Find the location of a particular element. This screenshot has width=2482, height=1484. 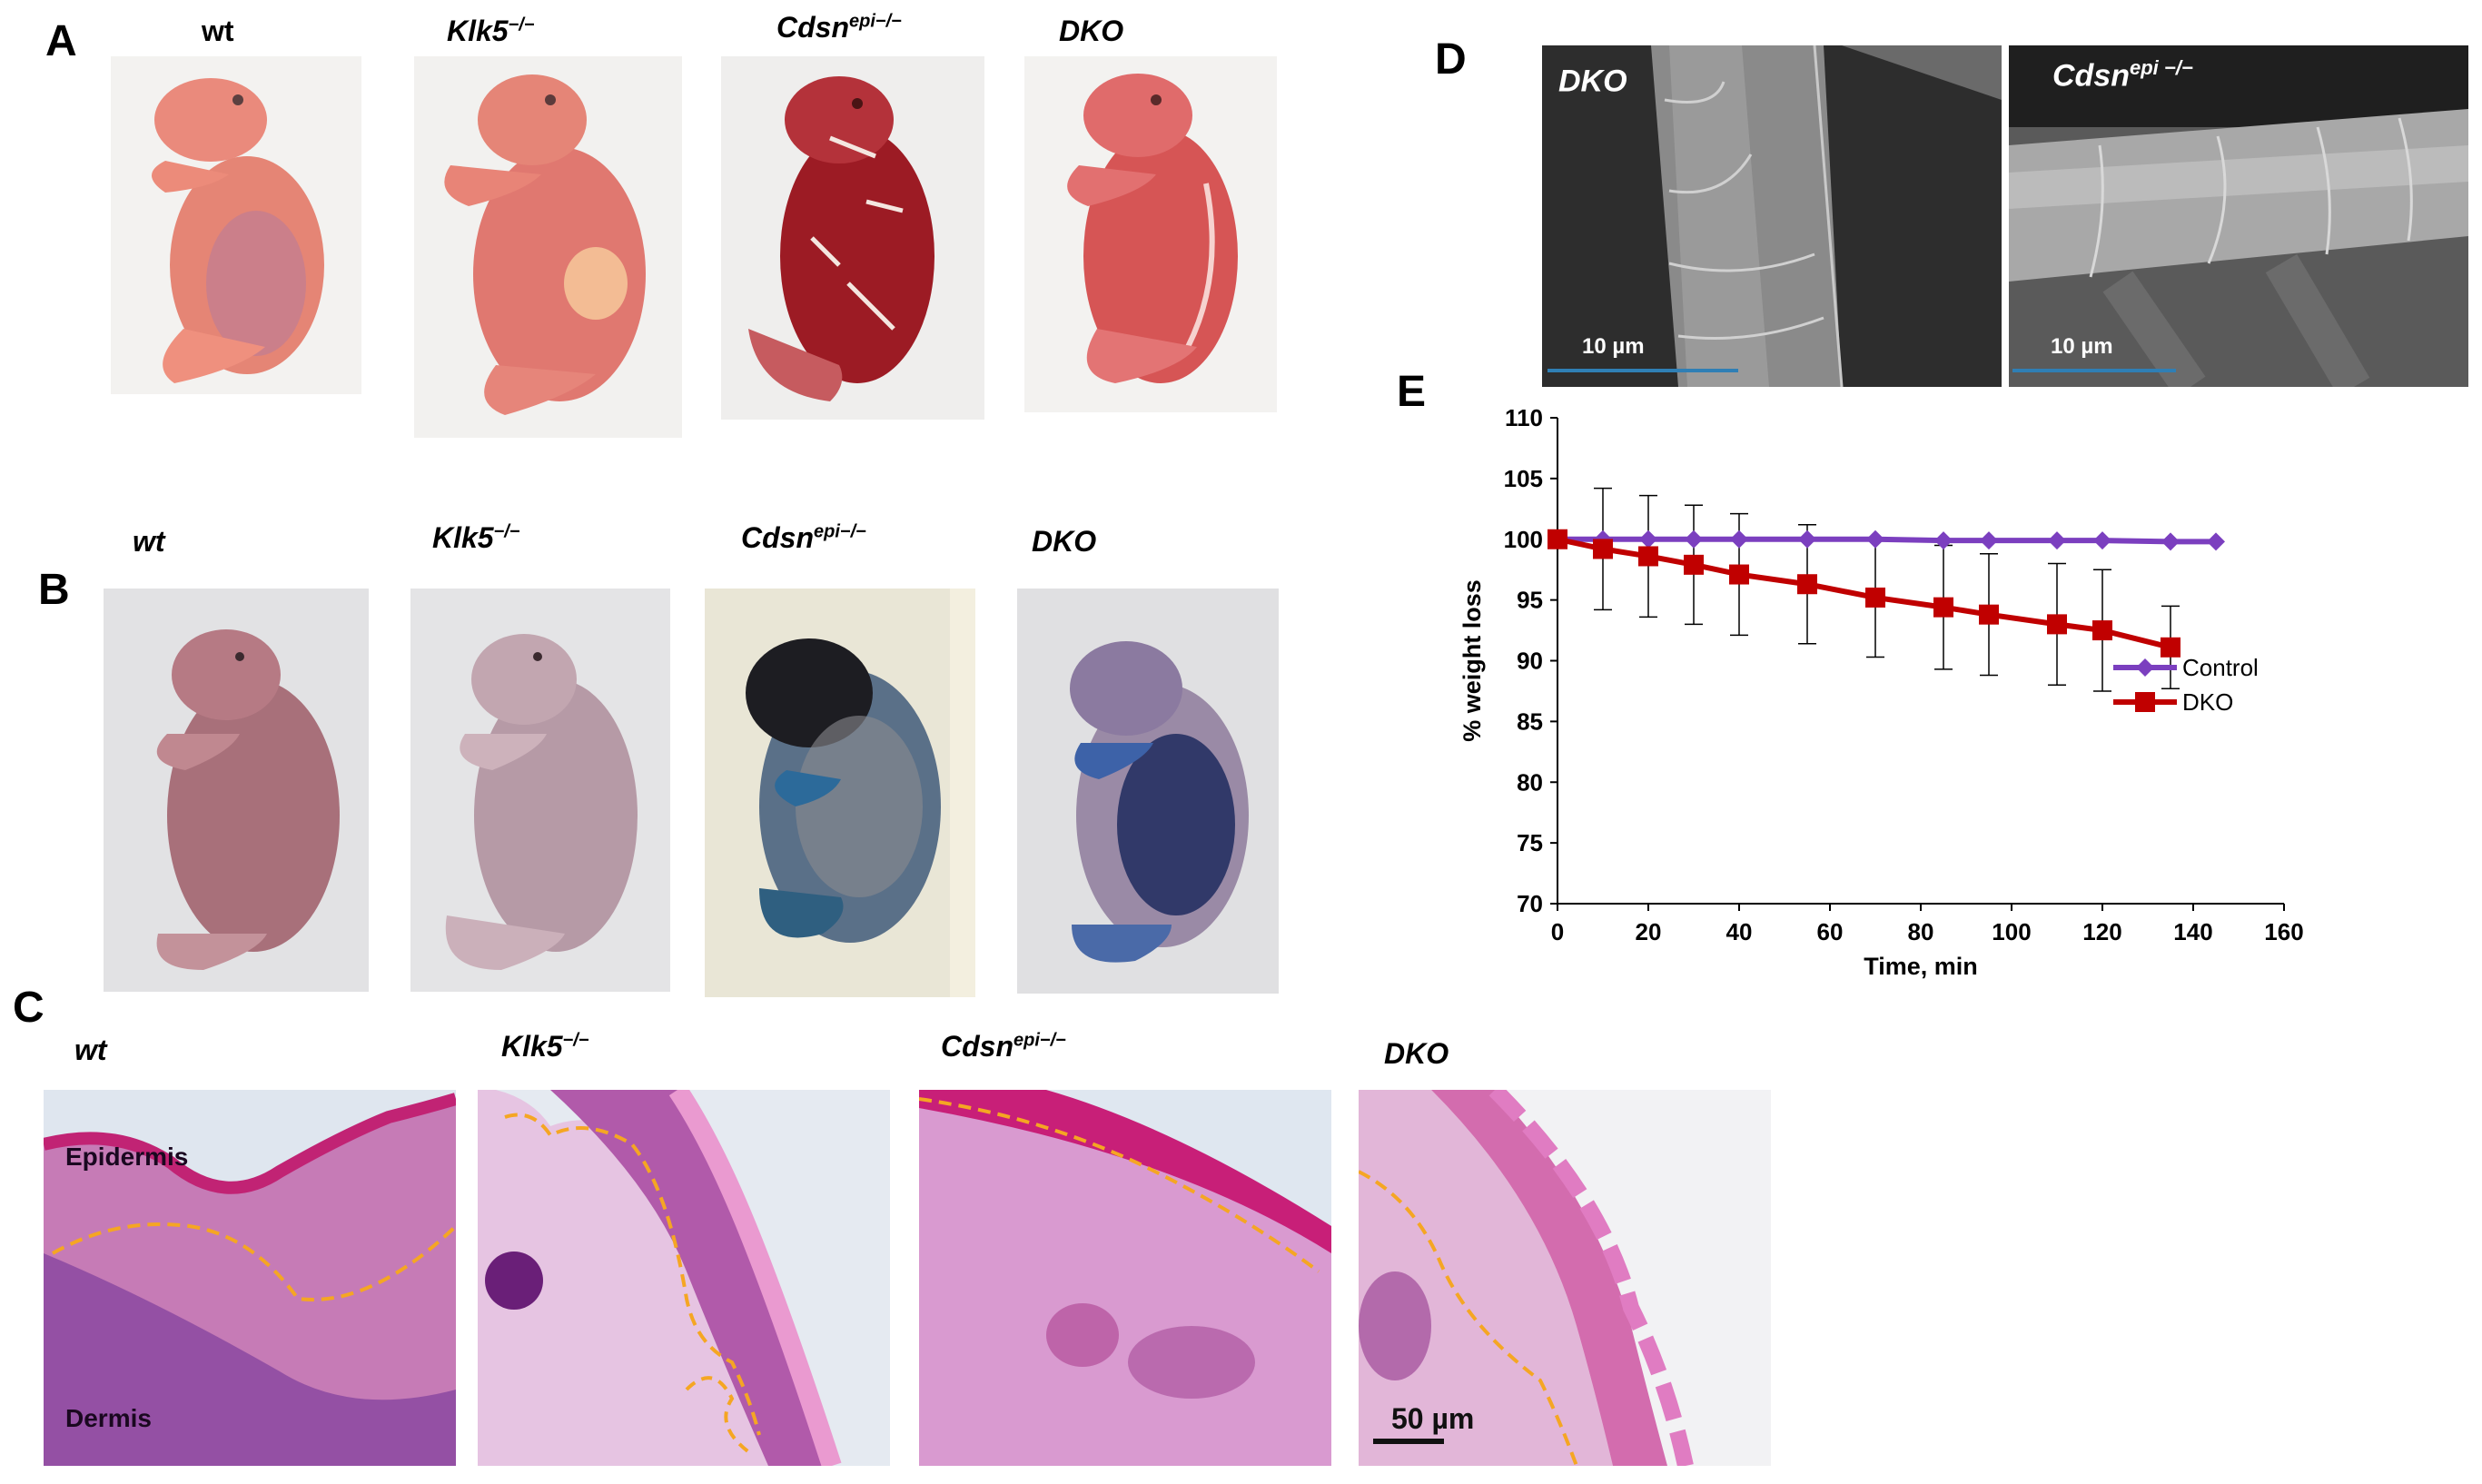

epidermis-label: Epidermis is located at coordinates (127, 1157).